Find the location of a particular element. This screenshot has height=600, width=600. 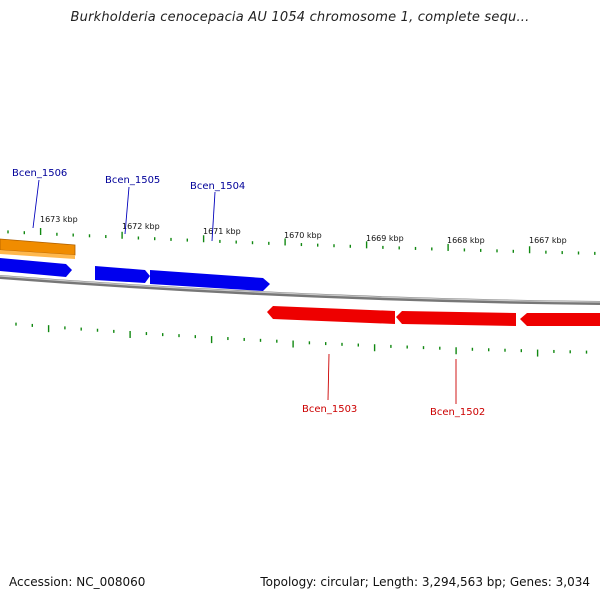

backbone-line is located at coordinates (300, 290).